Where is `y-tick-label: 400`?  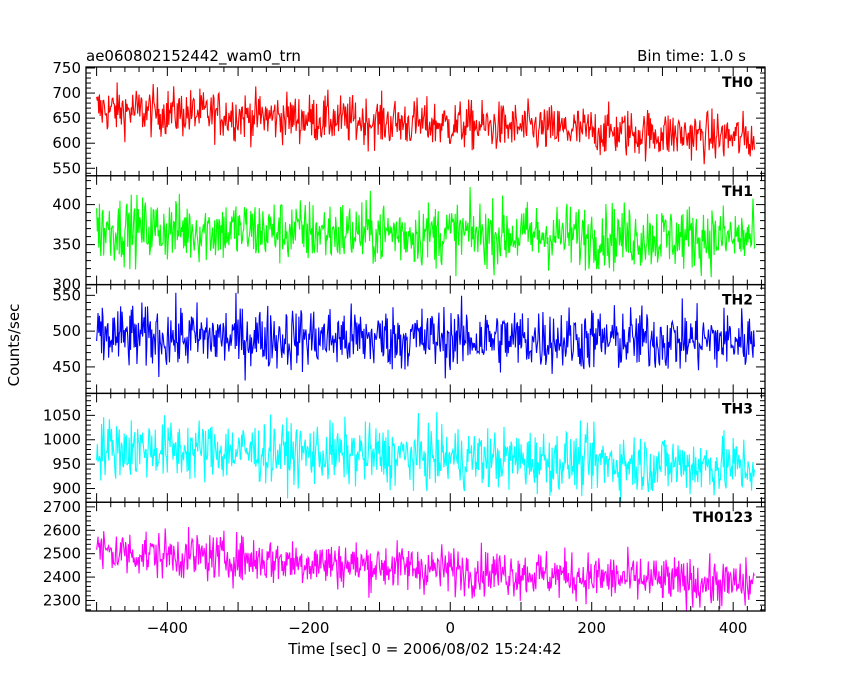 y-tick-label: 400 is located at coordinates (66, 205).